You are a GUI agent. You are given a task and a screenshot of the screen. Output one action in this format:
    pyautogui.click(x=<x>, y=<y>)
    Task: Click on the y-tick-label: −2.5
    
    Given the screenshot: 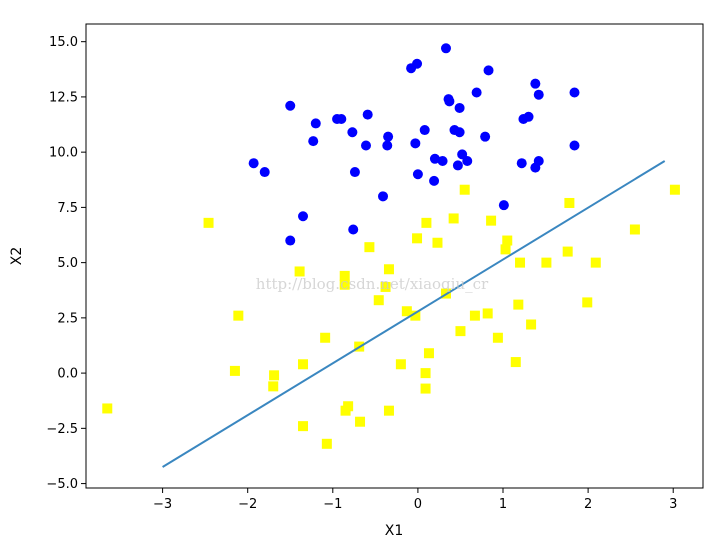 What is the action you would take?
    pyautogui.click(x=62, y=429)
    